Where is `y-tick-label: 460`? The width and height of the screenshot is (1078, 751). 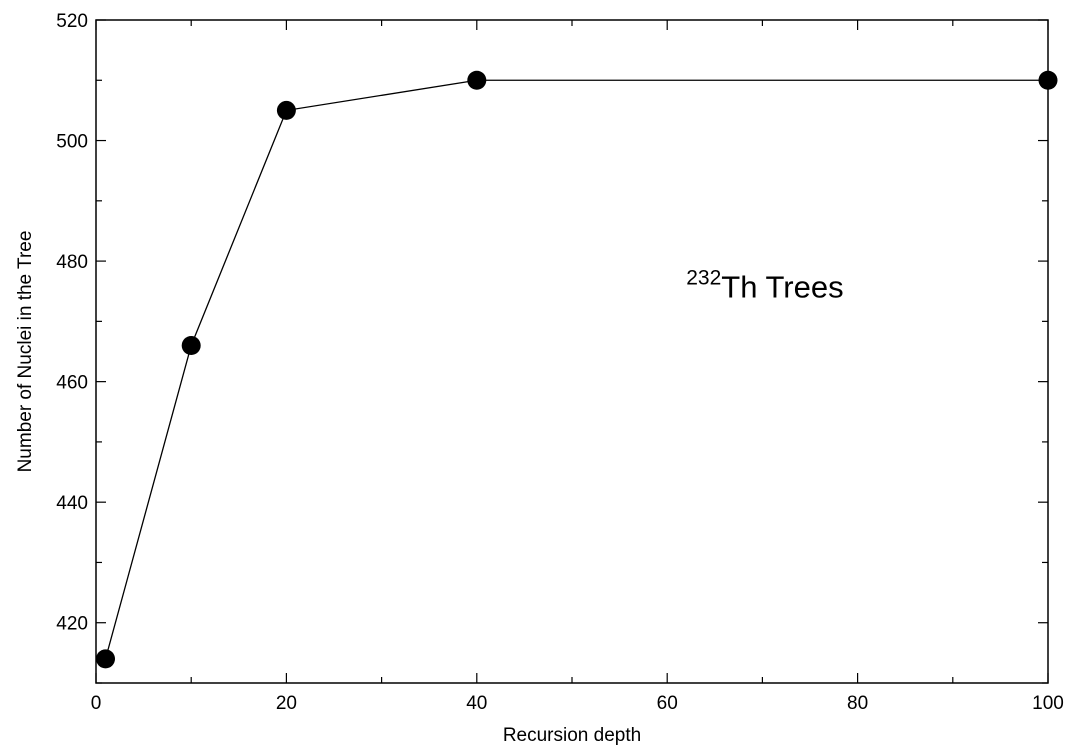
y-tick-label: 460 is located at coordinates (72, 383).